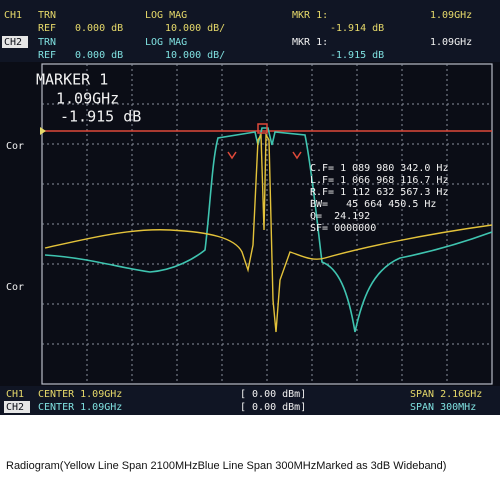  Describe the element at coordinates (451, 15) in the screenshot. I see `ch1-marker-freq: 1.09GHz` at that location.